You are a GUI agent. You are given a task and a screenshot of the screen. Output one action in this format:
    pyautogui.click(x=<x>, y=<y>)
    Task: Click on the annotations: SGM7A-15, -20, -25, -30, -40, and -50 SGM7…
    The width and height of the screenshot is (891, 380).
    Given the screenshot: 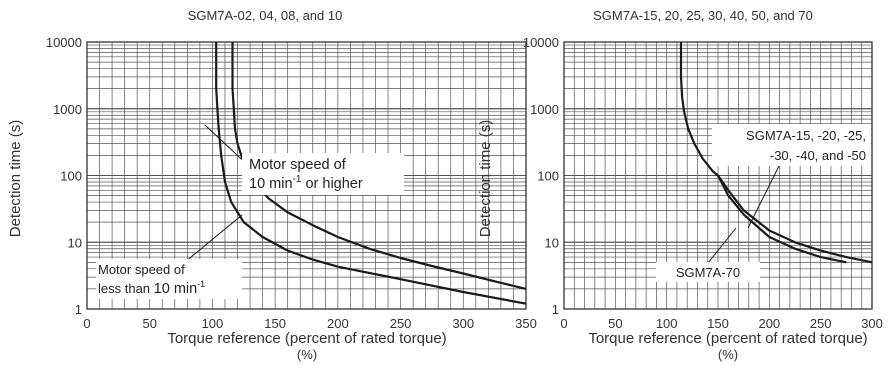 What is the action you would take?
    pyautogui.click(x=763, y=203)
    